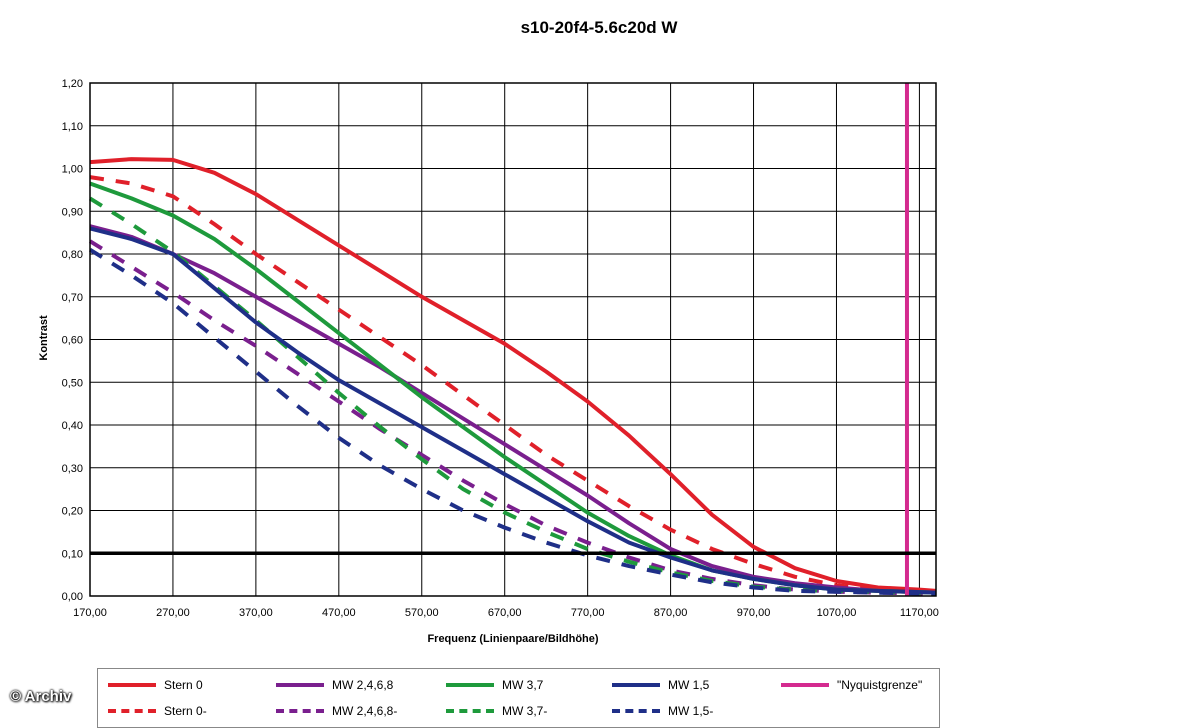 The width and height of the screenshot is (1199, 728). I want to click on legend-label: MW 2,4,6,8-, so click(365, 711).